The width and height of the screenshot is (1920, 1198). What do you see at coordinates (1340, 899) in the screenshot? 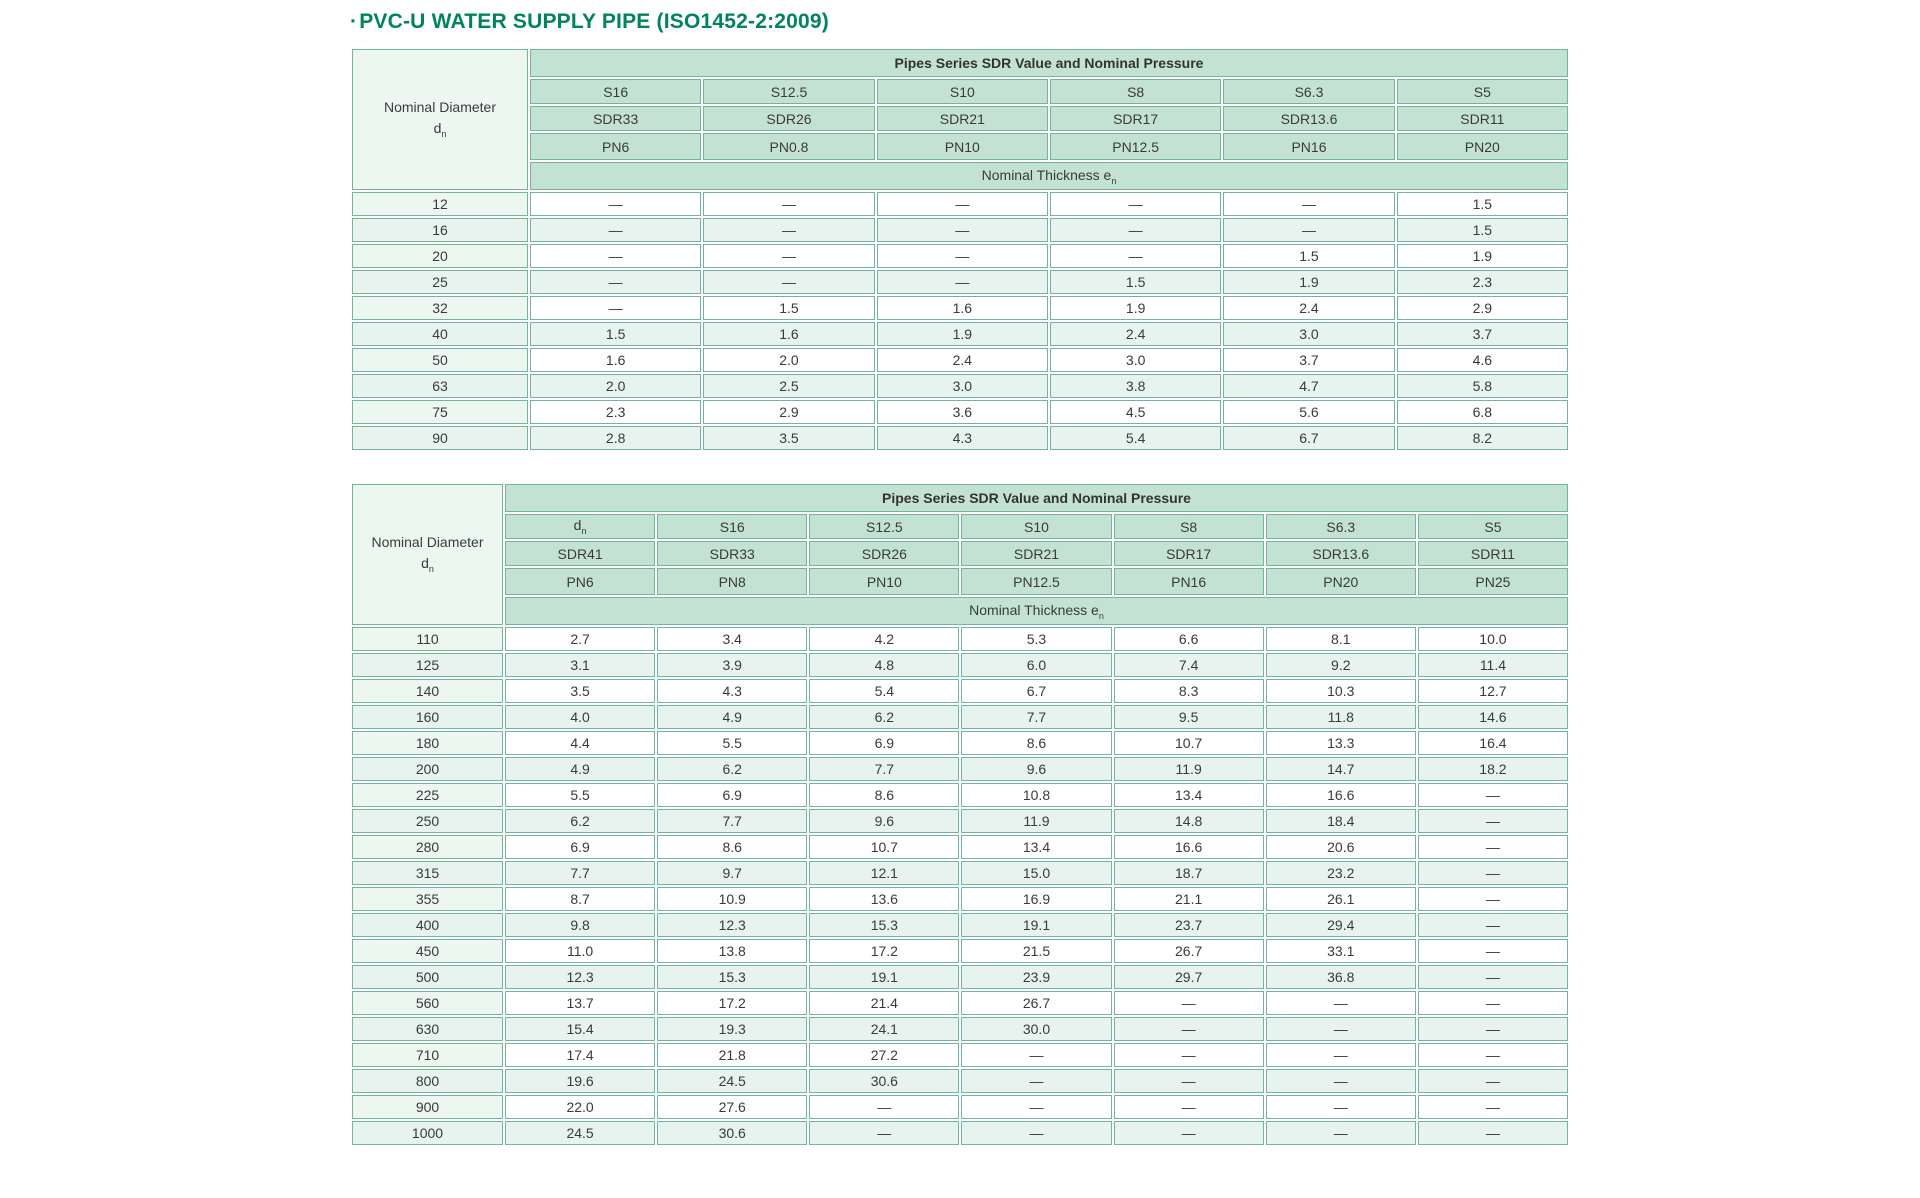
I see `thickness-value-cell: 26.1` at bounding box center [1340, 899].